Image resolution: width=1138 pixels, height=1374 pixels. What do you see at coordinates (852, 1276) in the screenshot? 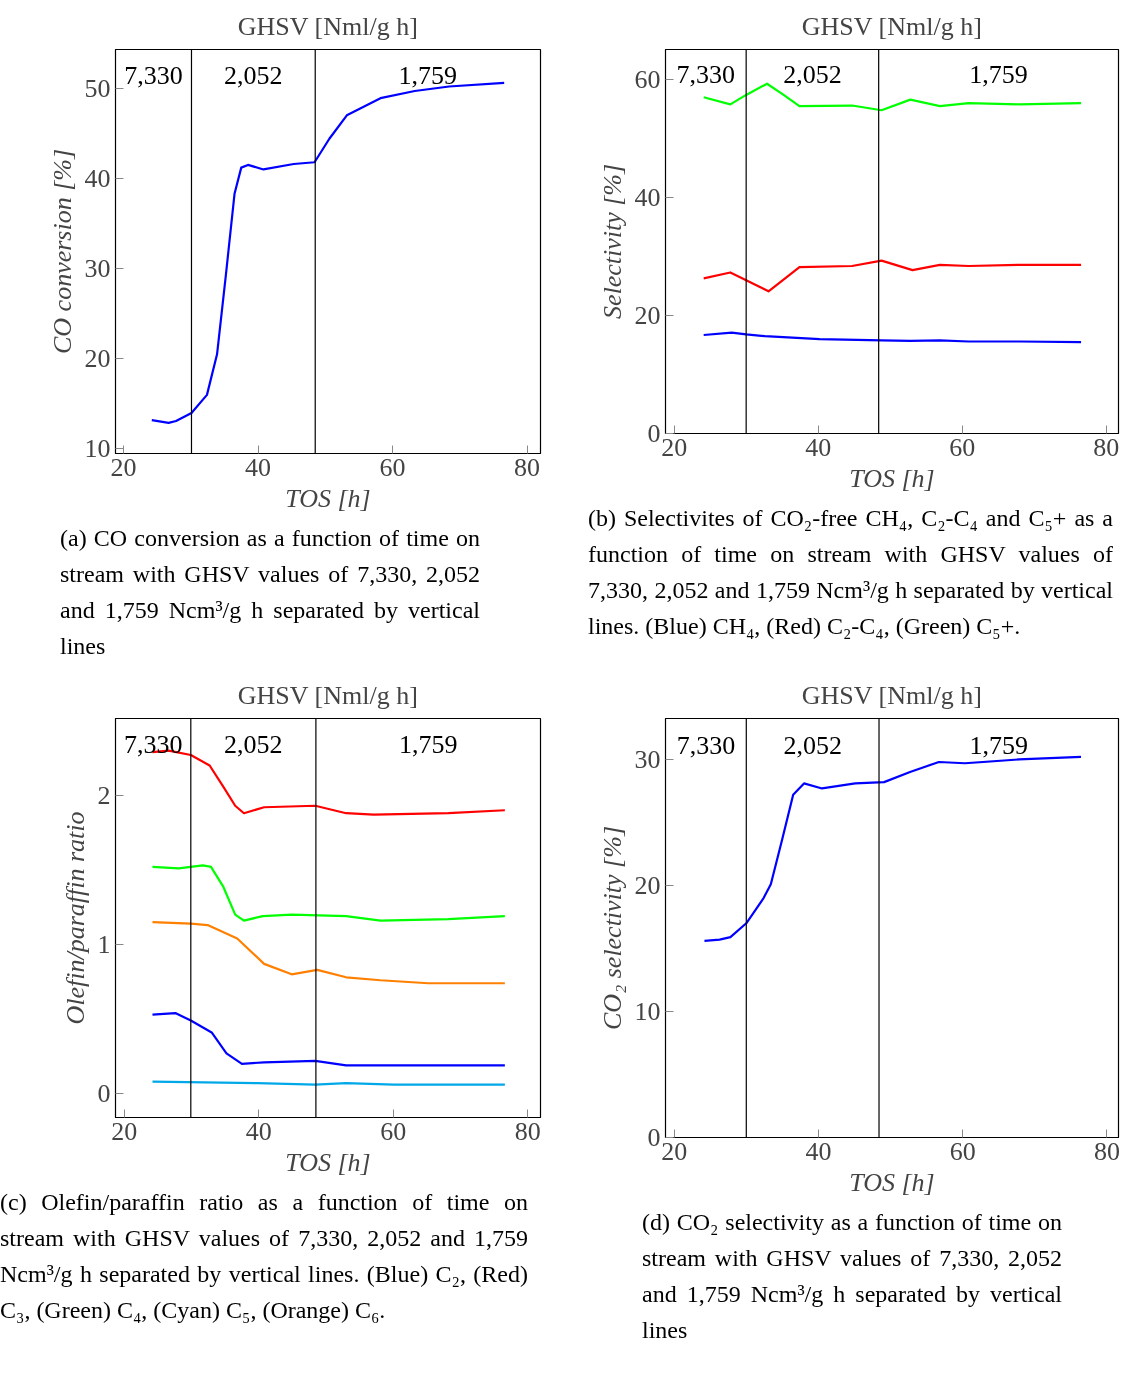
I see `text: (d) CO₂ selectivity as a function of time on stream with GHSV values of 7,330, 2,052 and 1,759 Ncm³/g h separated by vertical lines` at bounding box center [852, 1276].